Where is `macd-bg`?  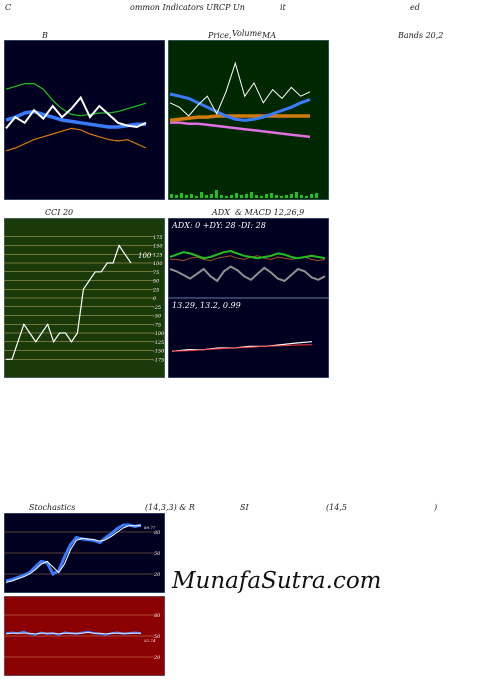
macd-bg is located at coordinates (248, 338).